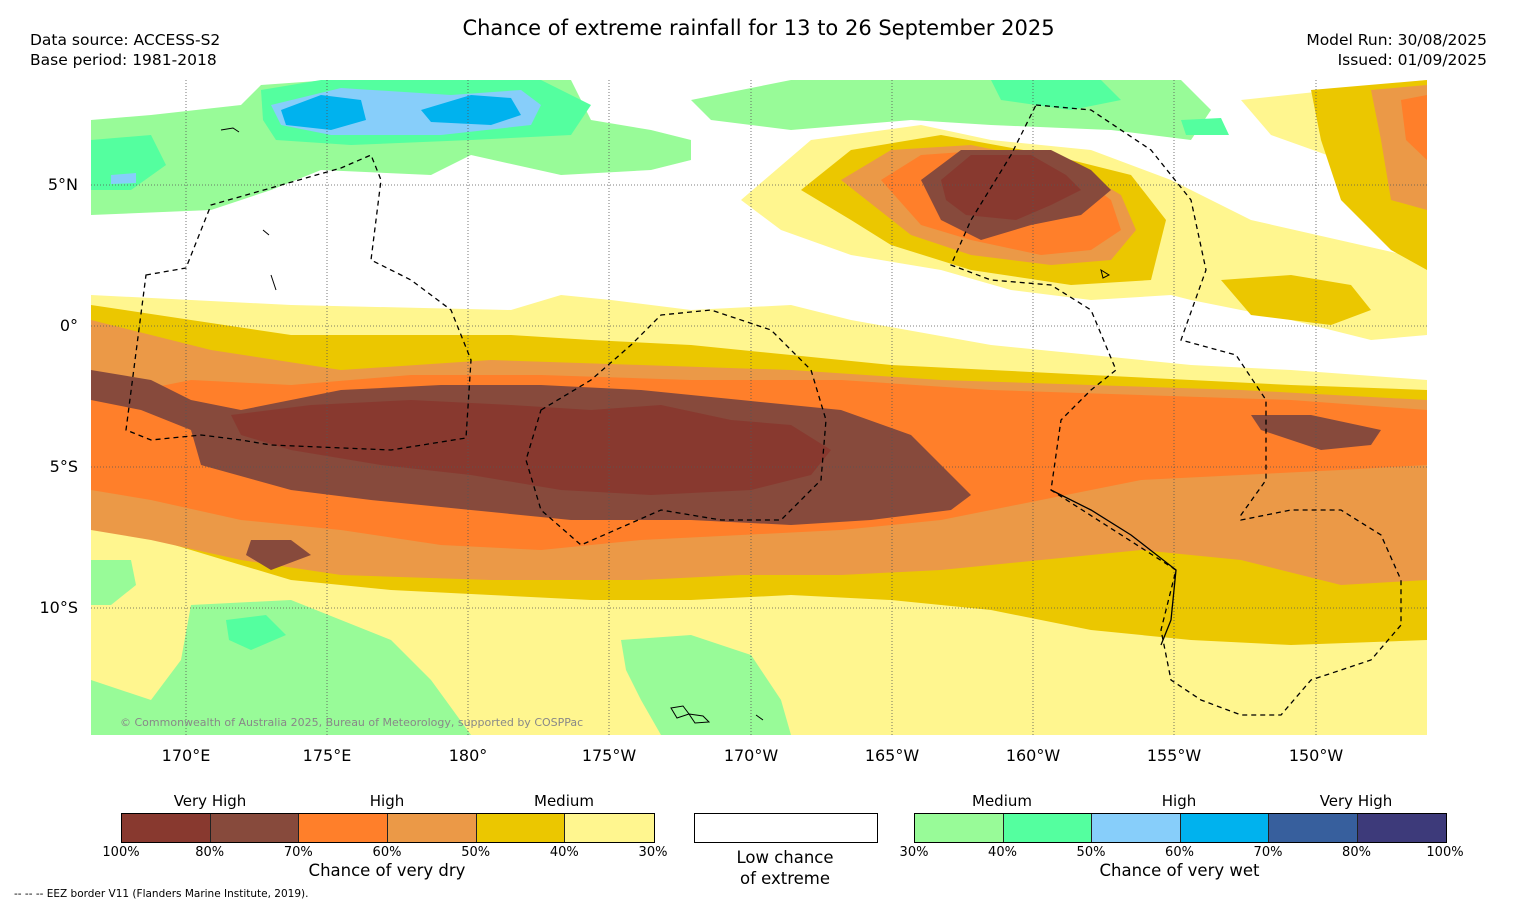 The width and height of the screenshot is (1517, 908). I want to click on dry-tick-label: 60%, so click(387, 852).